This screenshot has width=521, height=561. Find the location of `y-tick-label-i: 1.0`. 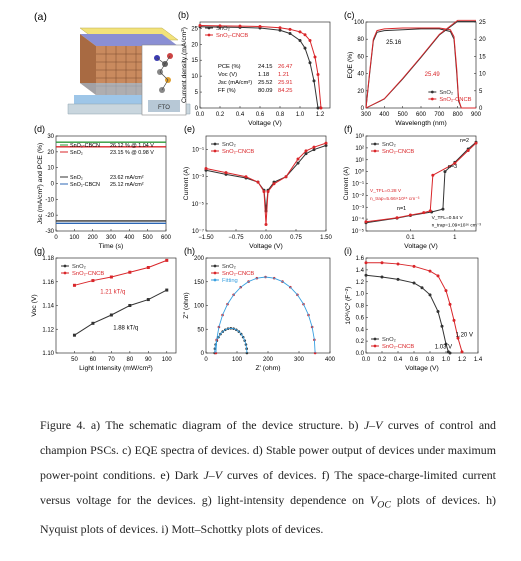

y-tick-label-i: 1.0 is located at coordinates (360, 295).